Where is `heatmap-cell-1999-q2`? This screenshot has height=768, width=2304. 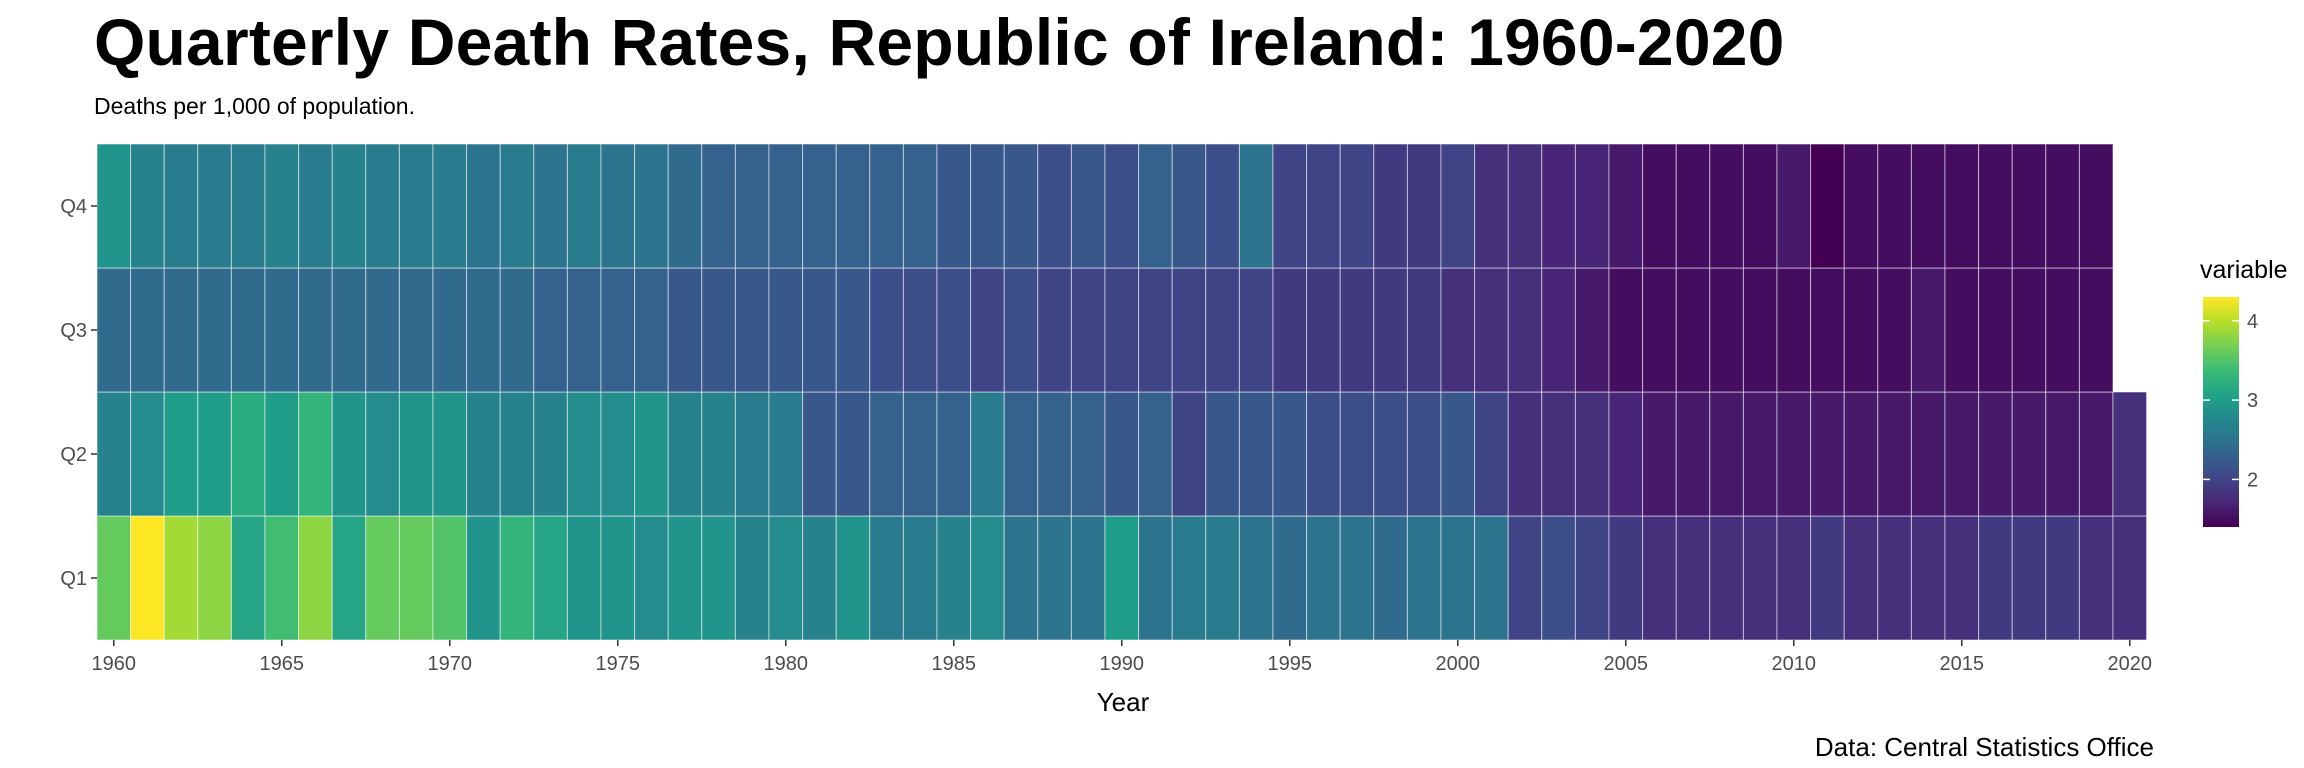
heatmap-cell-1999-q2 is located at coordinates (1424, 454).